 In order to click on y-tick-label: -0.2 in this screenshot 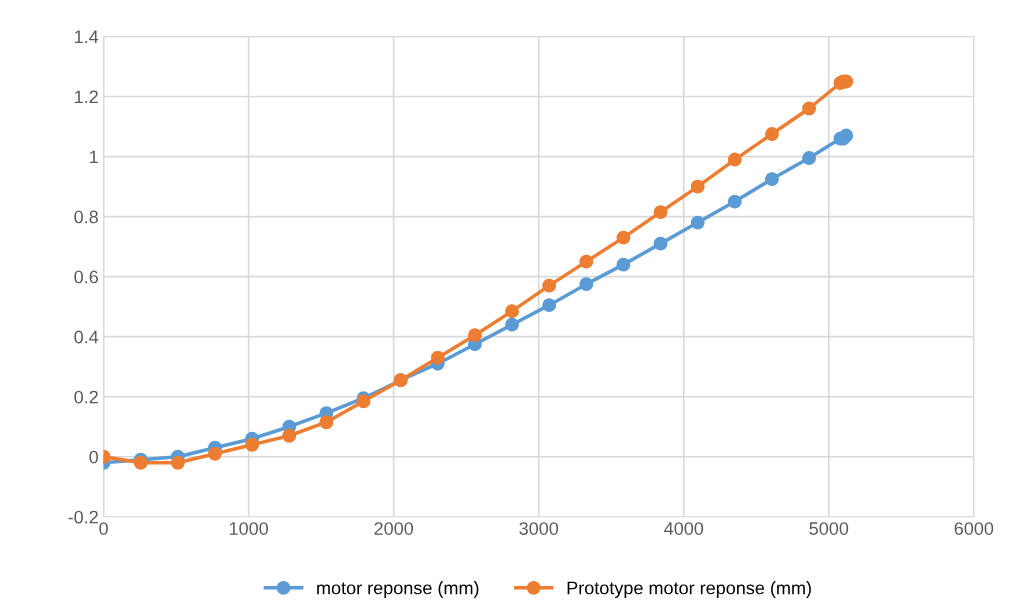, I will do `click(83, 517)`.